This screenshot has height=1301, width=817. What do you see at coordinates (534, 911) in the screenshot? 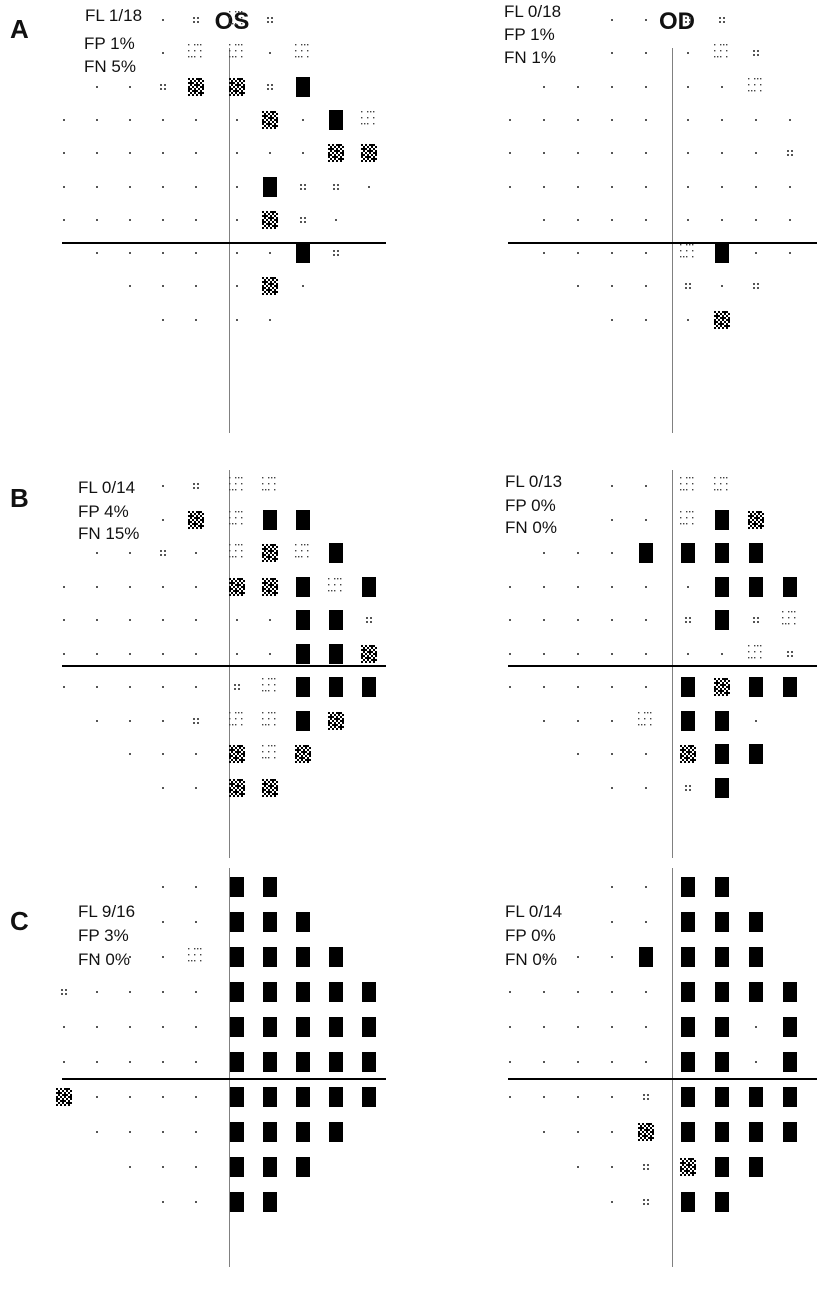
I see `reliability-index: FL 0/14` at bounding box center [534, 911].